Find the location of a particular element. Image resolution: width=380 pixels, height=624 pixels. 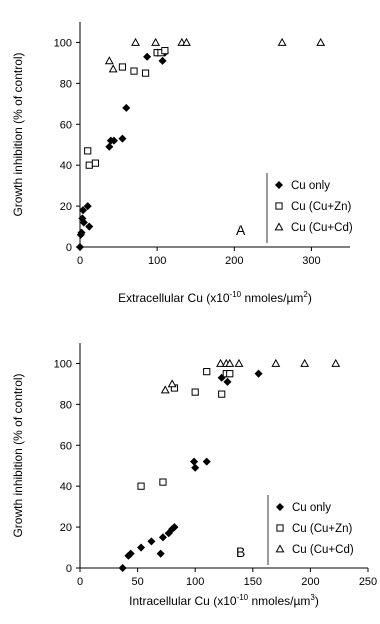

panel-label: A is located at coordinates (241, 230).